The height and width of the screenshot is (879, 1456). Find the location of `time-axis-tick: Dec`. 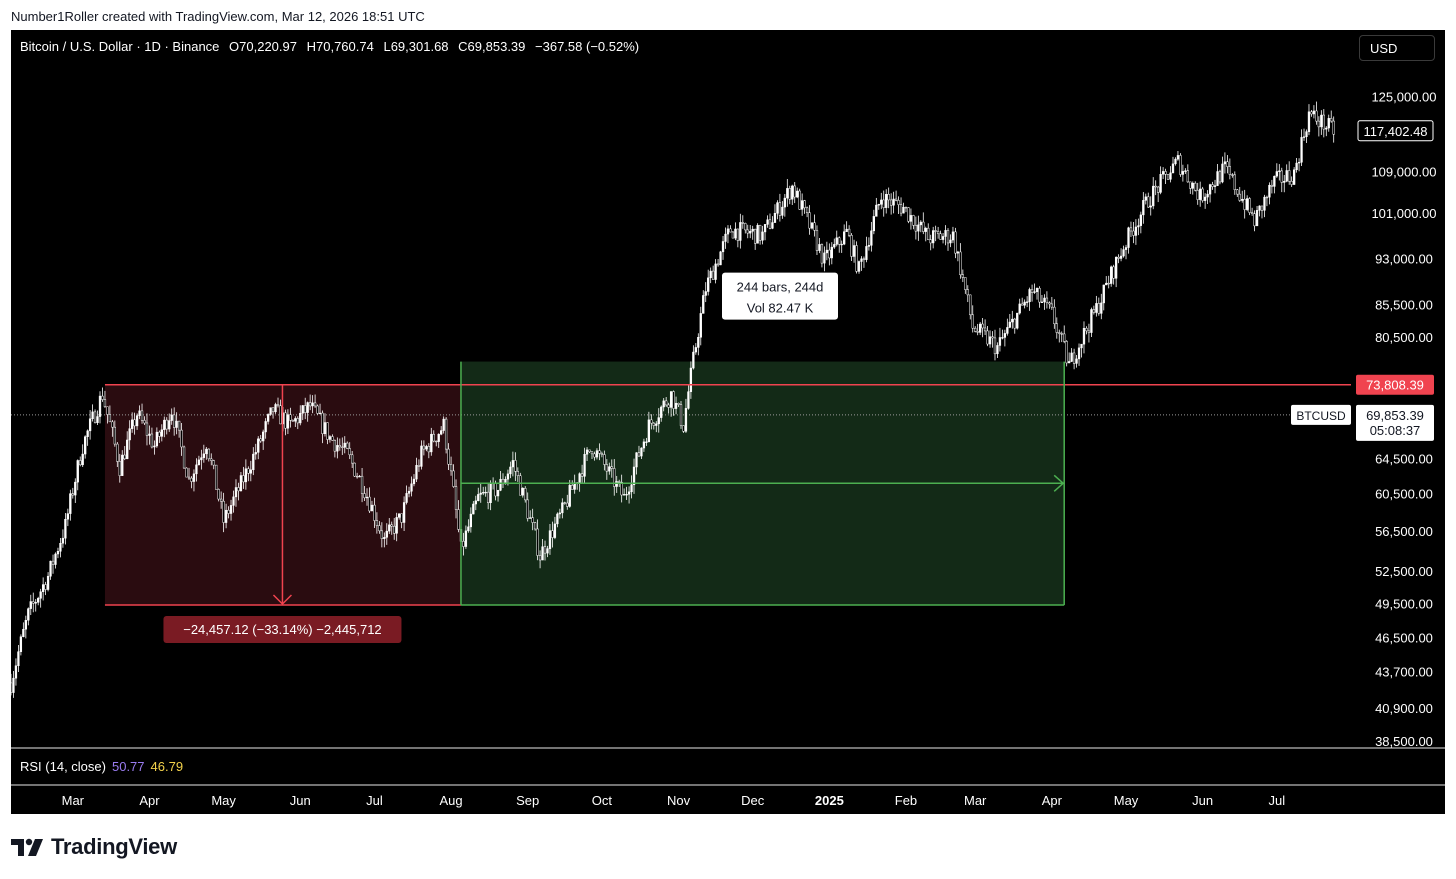

time-axis-tick: Dec is located at coordinates (753, 800).